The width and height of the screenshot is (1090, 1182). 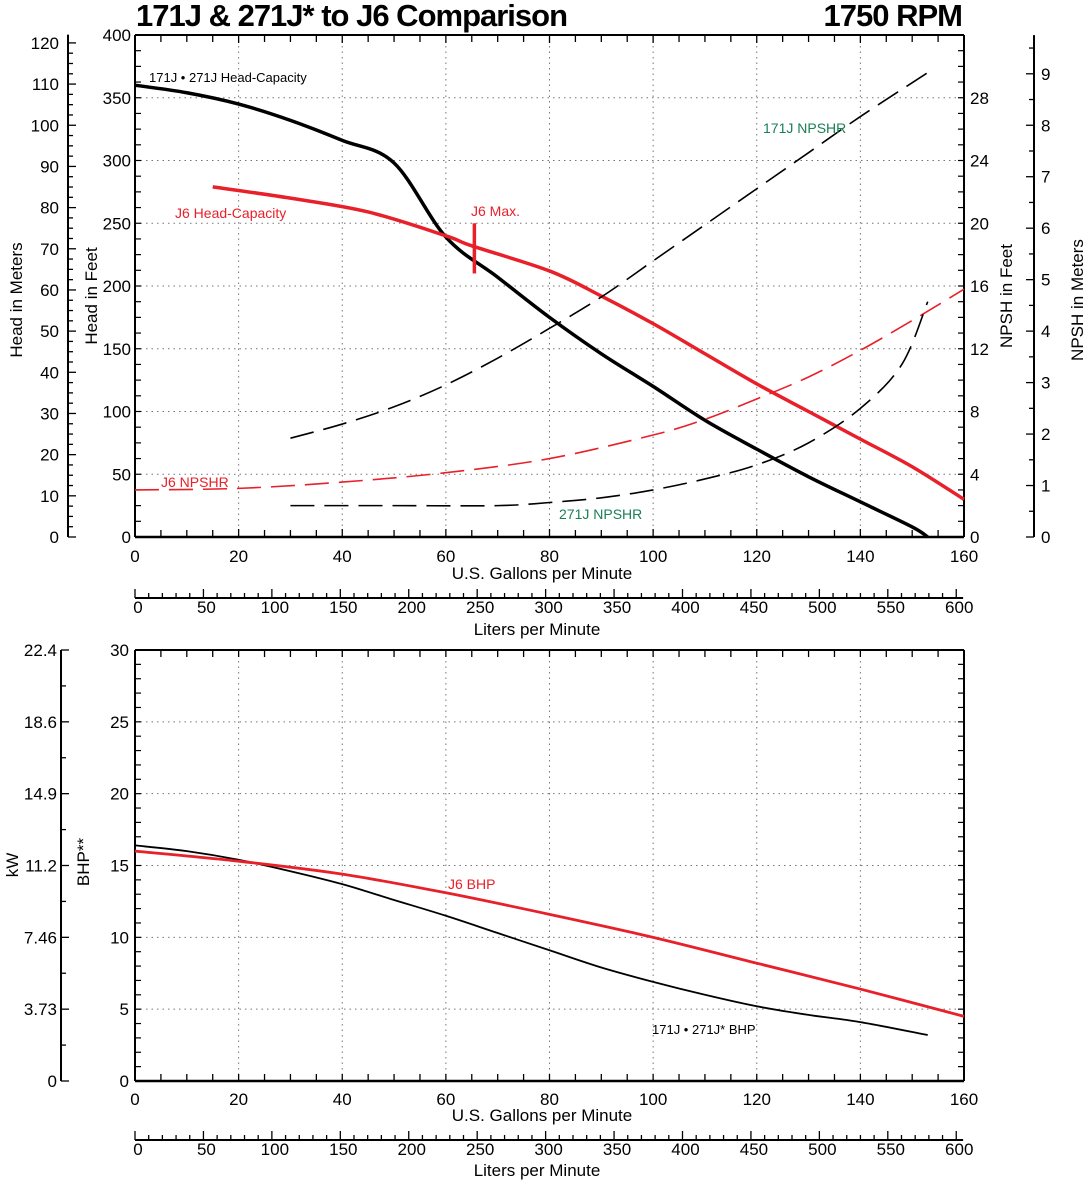 What do you see at coordinates (230, 213) in the screenshot?
I see `annotation-j6-head: J6 Head-Capacity` at bounding box center [230, 213].